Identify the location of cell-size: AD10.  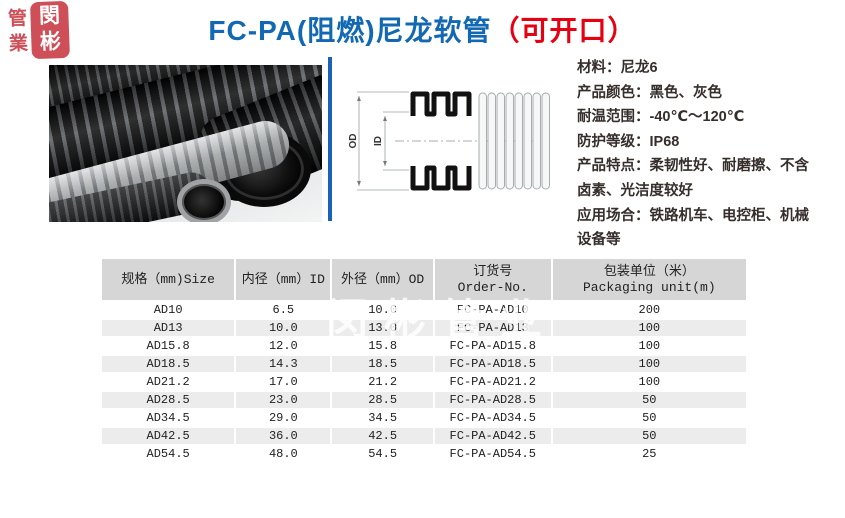
(168, 310).